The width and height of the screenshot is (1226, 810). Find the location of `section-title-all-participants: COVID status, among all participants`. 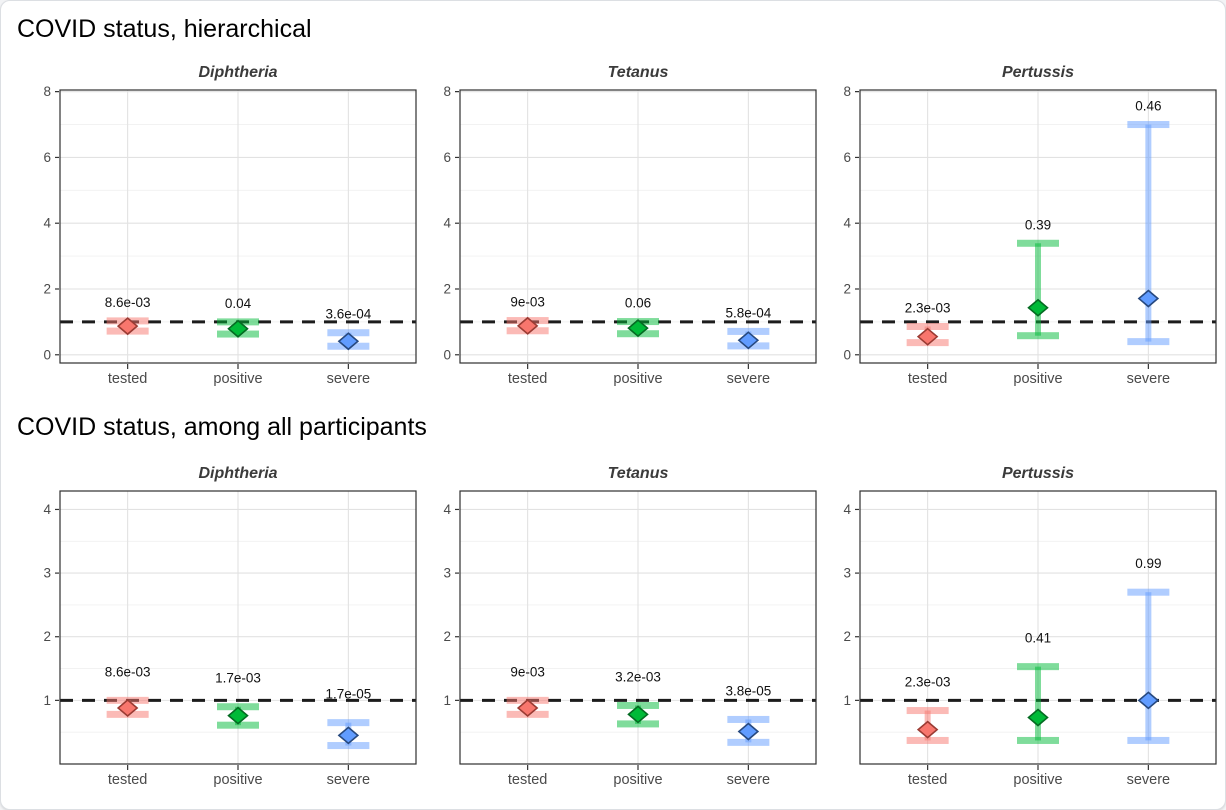

section-title-all-participants: COVID status, among all participants is located at coordinates (222, 427).